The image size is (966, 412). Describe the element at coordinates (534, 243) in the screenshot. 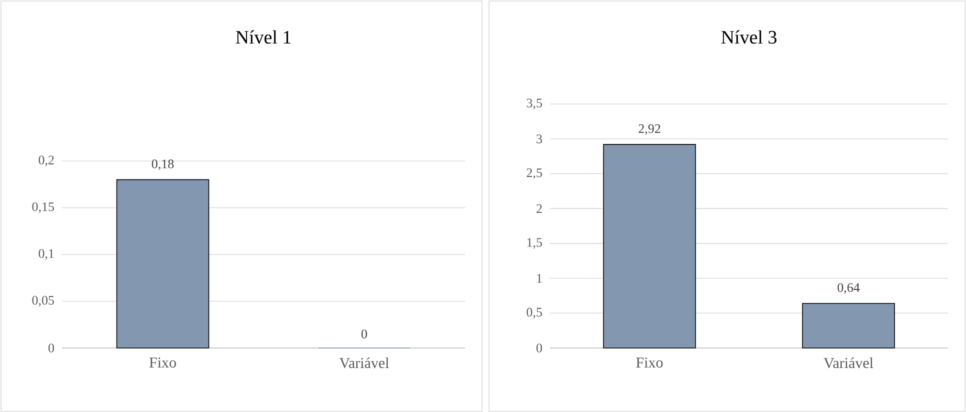

I see `y-tick-label: 1,5` at that location.